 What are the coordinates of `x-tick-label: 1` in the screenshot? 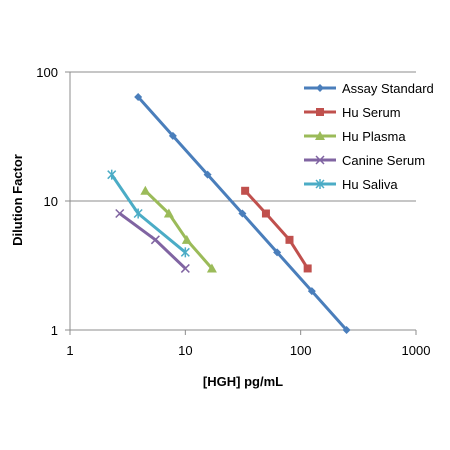 It's located at (69, 350).